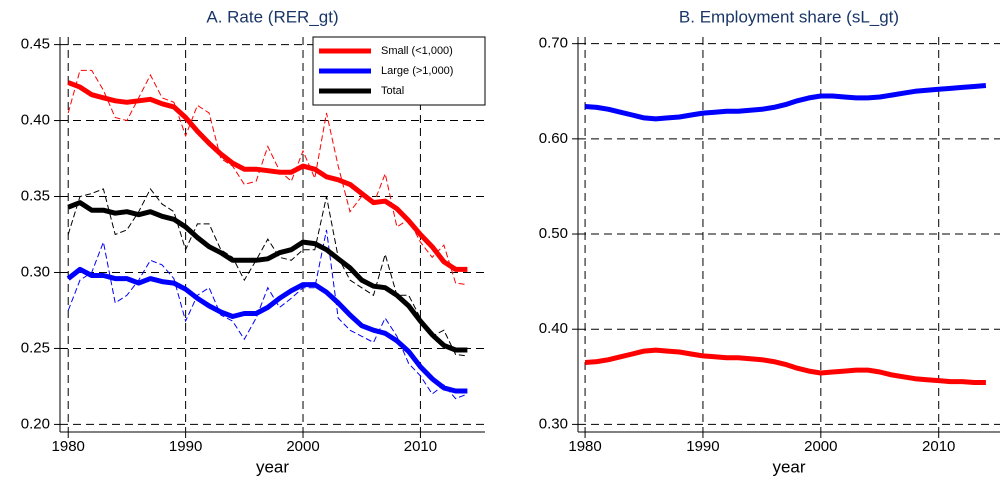 This screenshot has width=1002, height=487. What do you see at coordinates (553, 138) in the screenshot?
I see `y-tick-label: 0.60` at bounding box center [553, 138].